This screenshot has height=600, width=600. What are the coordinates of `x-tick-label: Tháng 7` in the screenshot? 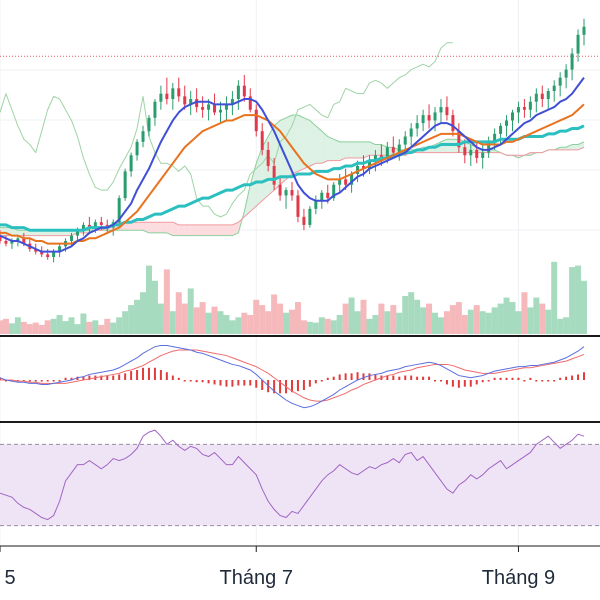 It's located at (256, 578).